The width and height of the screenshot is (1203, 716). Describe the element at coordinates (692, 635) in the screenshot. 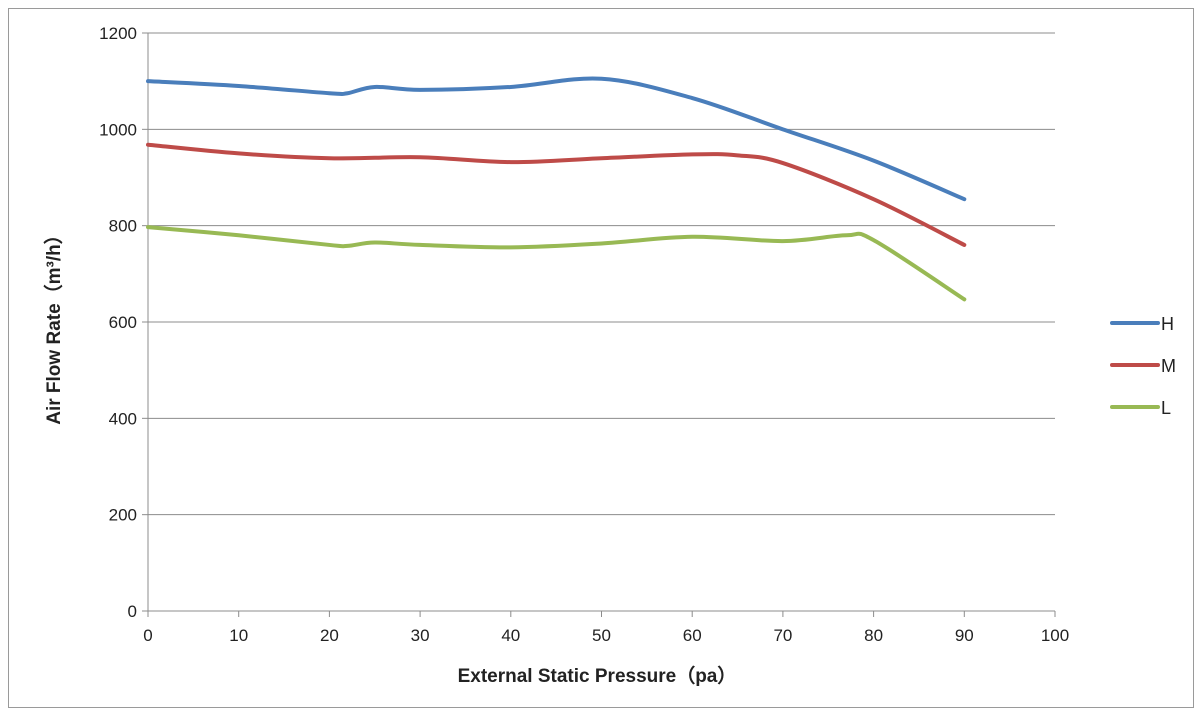

I see `x-tick-label: 60` at that location.